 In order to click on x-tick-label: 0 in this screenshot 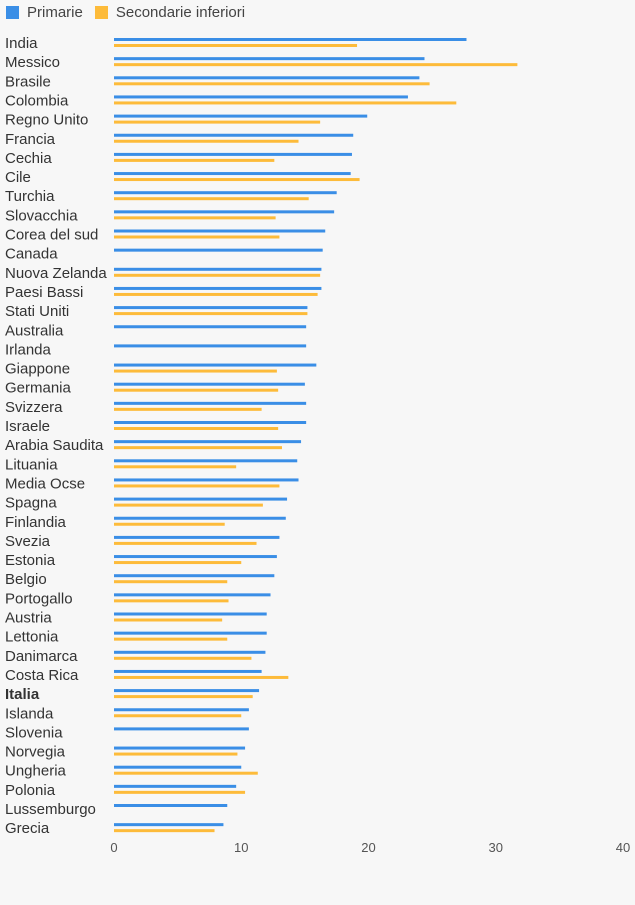, I will do `click(113, 847)`.